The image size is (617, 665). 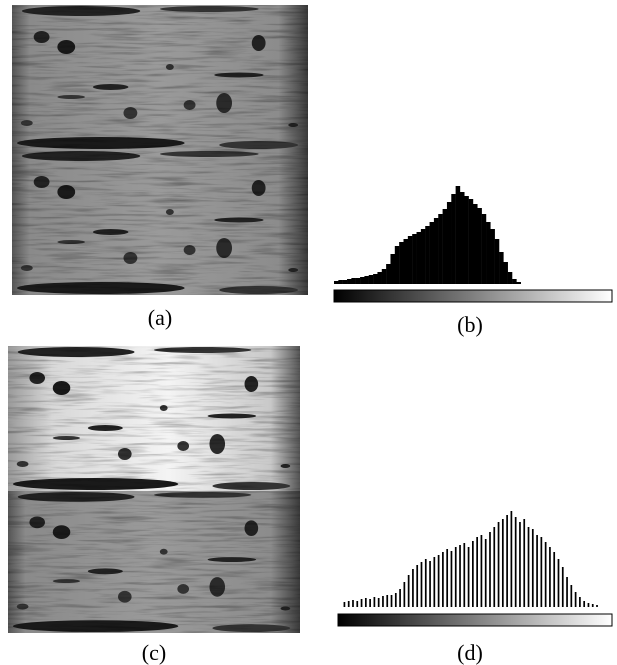 What do you see at coordinates (470, 652) in the screenshot?
I see `caption: (d)` at bounding box center [470, 652].